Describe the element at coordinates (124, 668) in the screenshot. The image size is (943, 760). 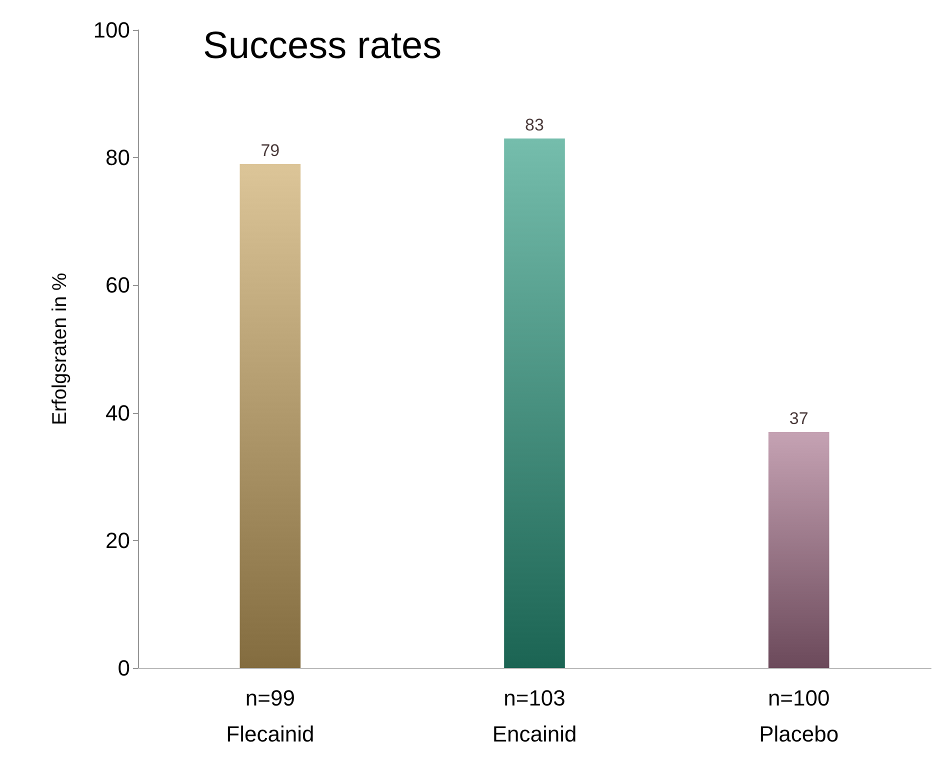
I see `y-tick-label: 0` at that location.